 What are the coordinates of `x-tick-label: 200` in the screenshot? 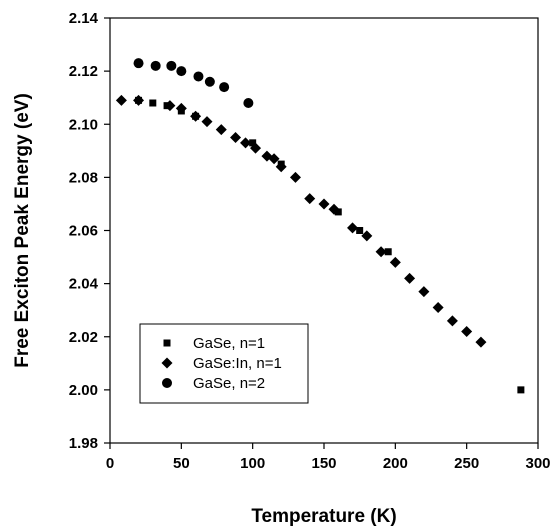 It's located at (395, 463).